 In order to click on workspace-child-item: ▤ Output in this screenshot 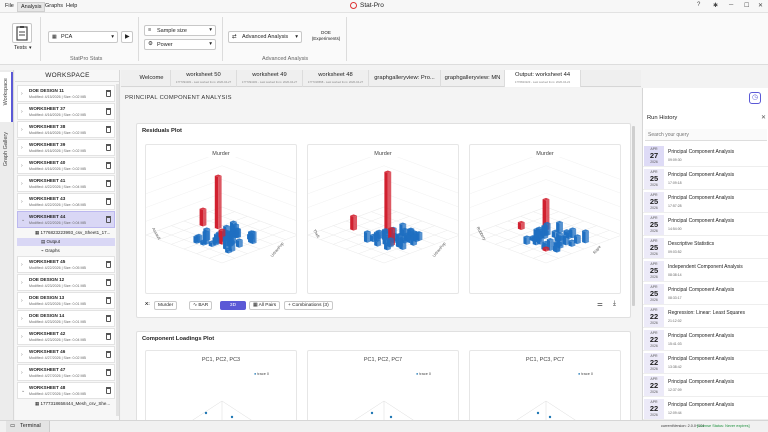, I will do `click(66, 242)`.